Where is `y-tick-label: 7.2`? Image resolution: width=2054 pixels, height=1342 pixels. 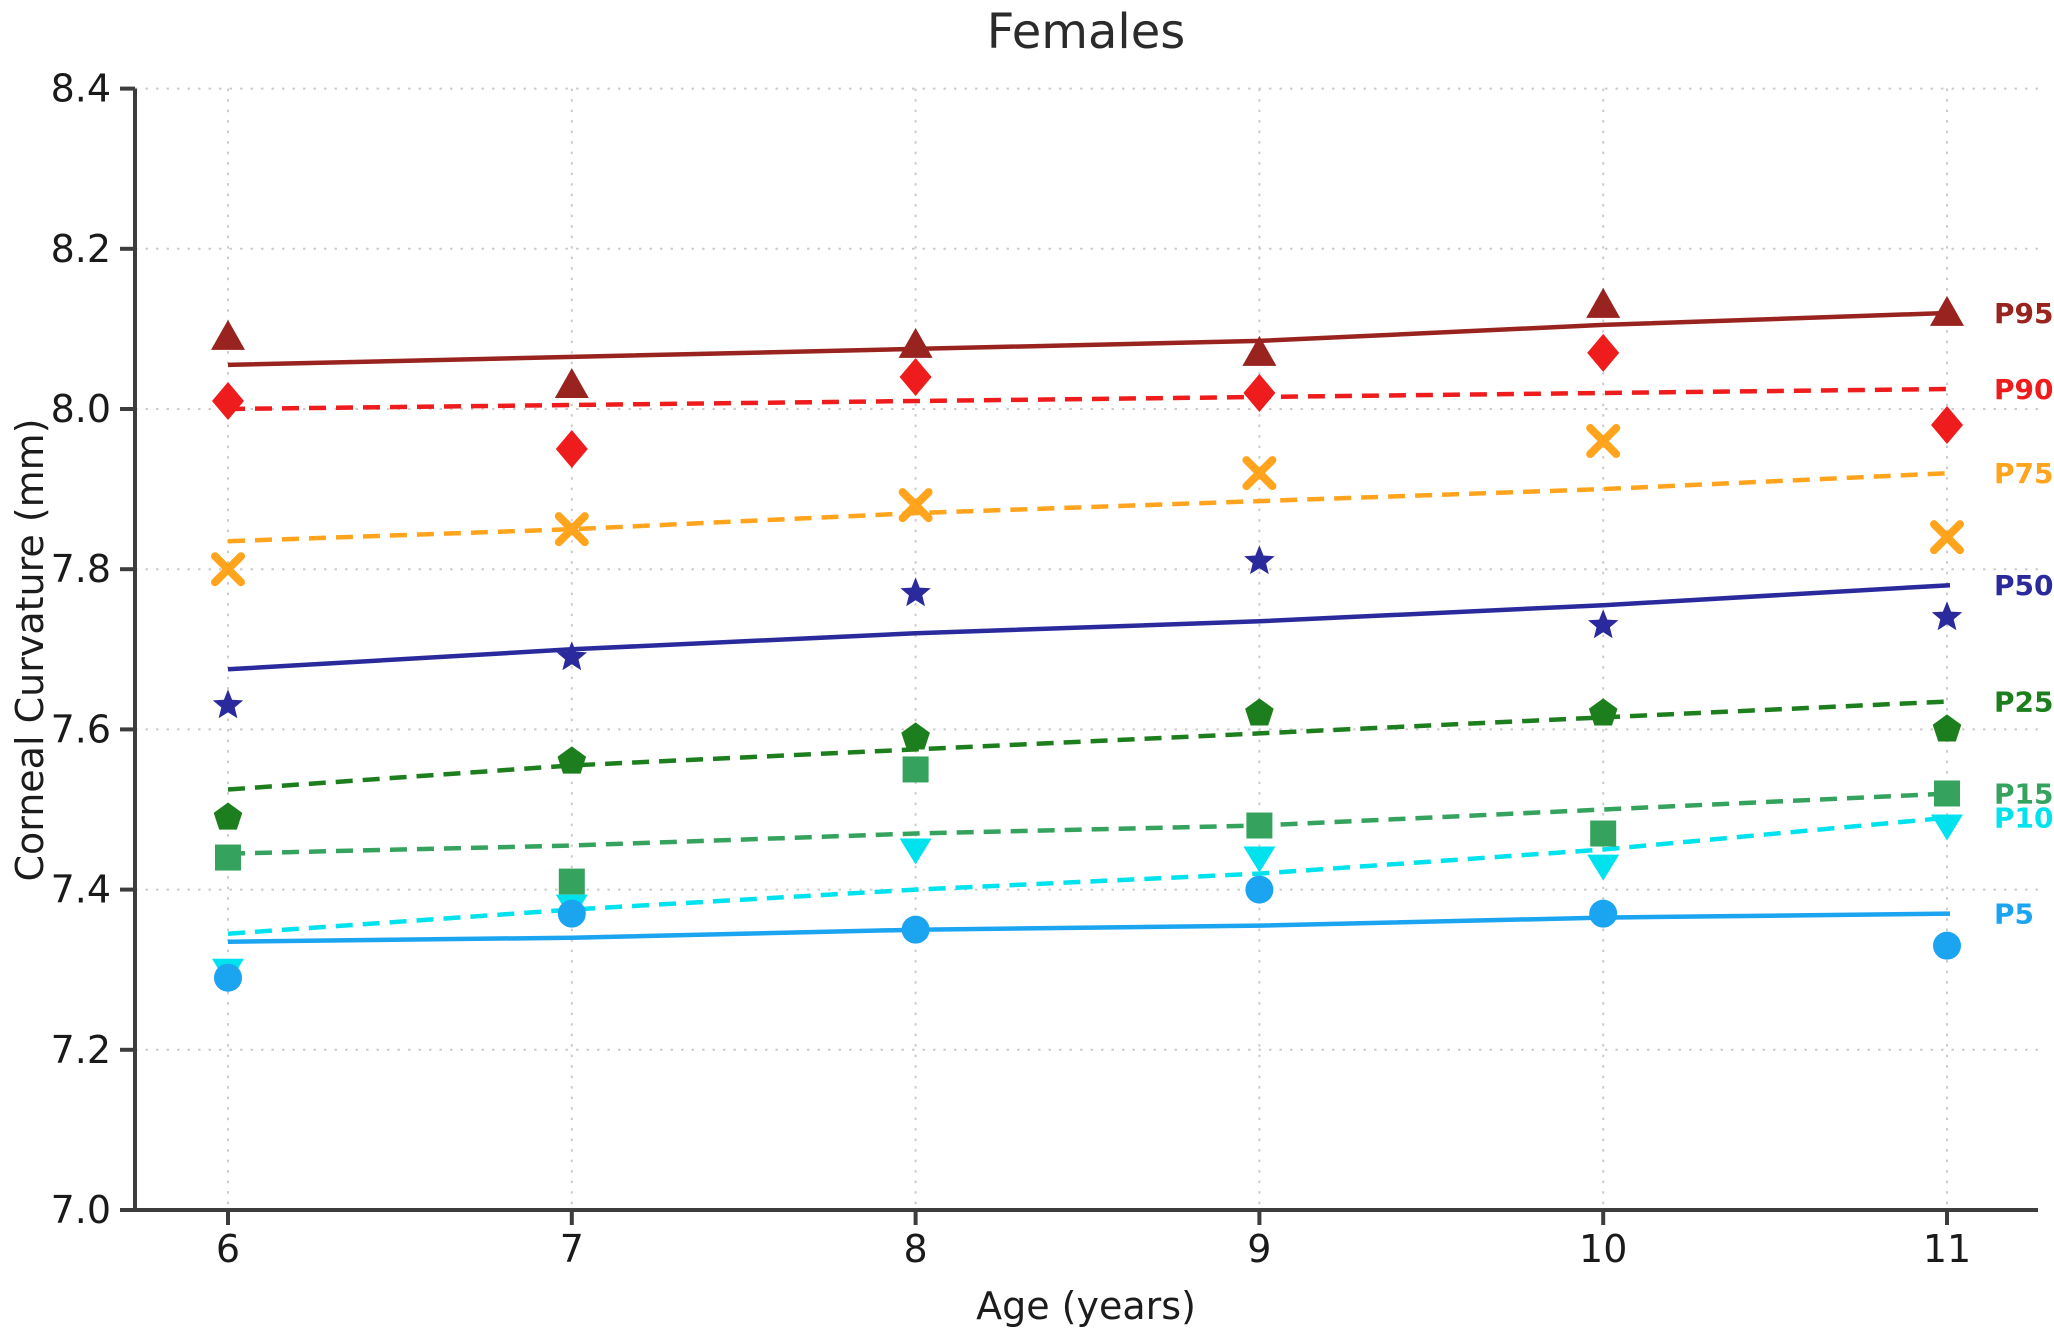
y-tick-label: 7.2 is located at coordinates (81, 1050).